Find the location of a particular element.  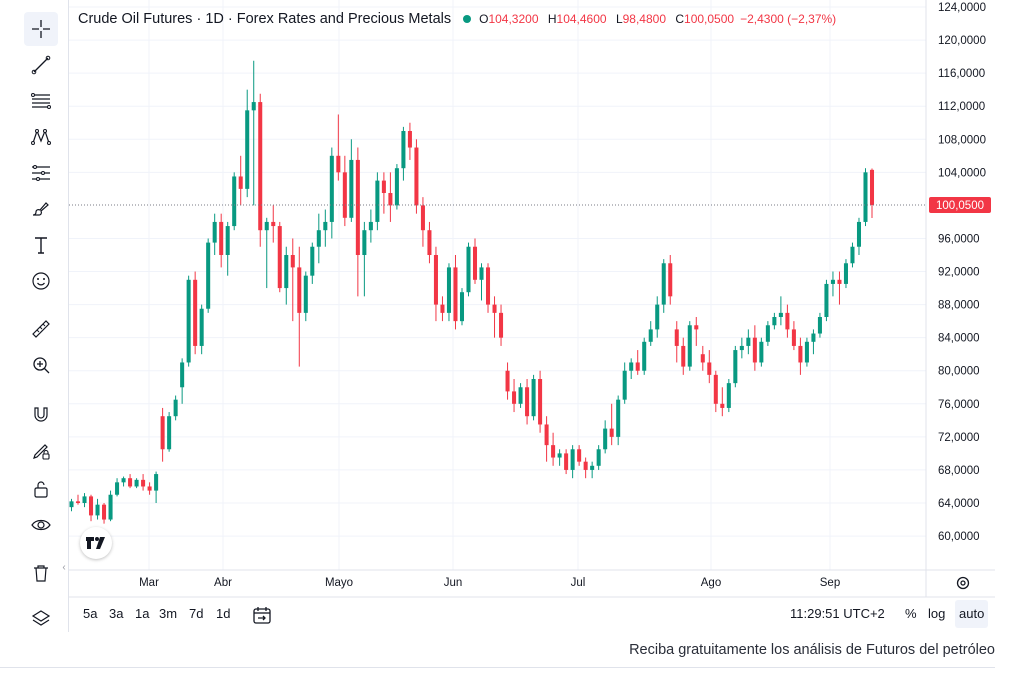

prediction-tool is located at coordinates (41, 173).